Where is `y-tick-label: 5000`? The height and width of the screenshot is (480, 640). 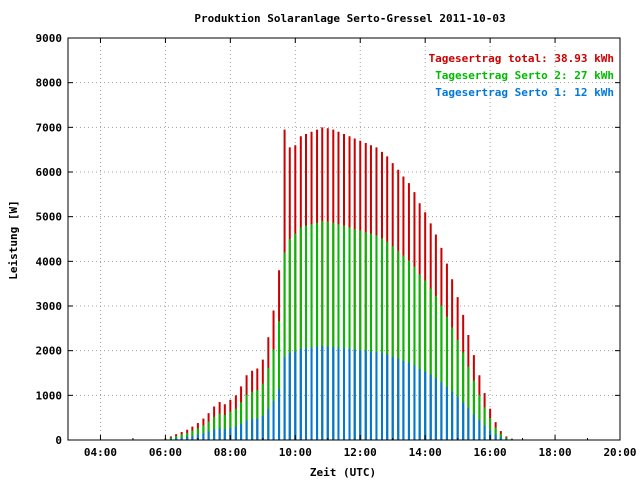
y-tick-label: 5000 is located at coordinates (49, 217).